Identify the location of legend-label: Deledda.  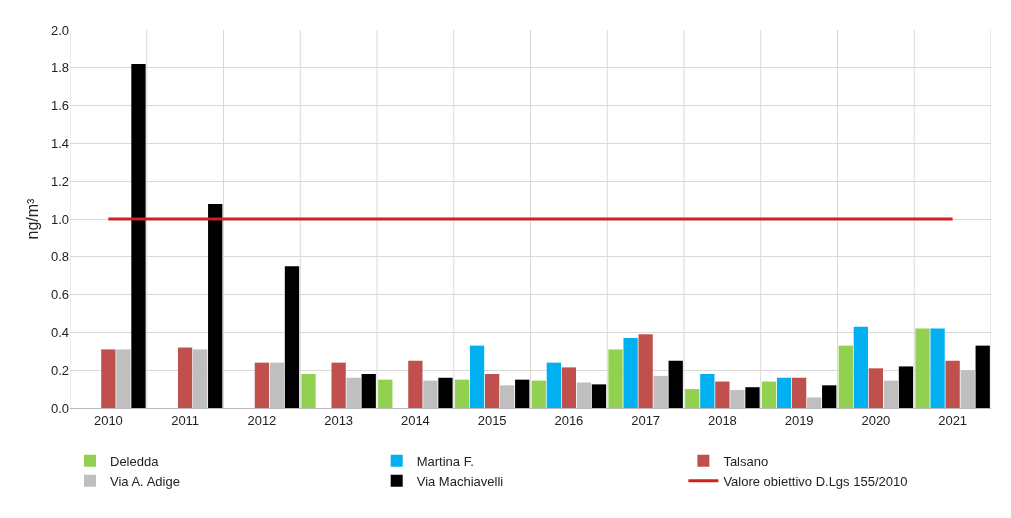
(135, 461).